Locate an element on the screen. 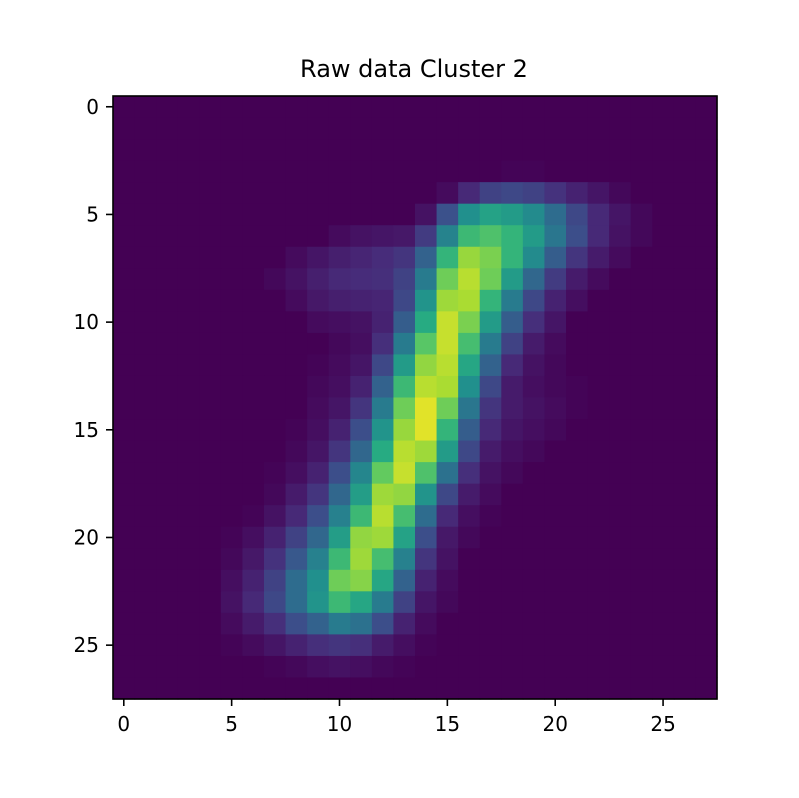 The height and width of the screenshot is (798, 799). x-tick-label: 5 is located at coordinates (231, 724).